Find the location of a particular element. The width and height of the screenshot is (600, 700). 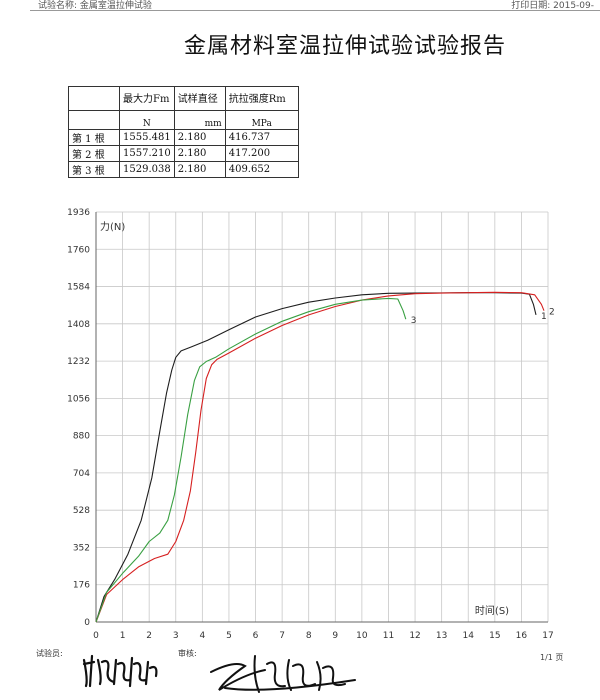

y-tick-label: 880 is located at coordinates (81, 437).